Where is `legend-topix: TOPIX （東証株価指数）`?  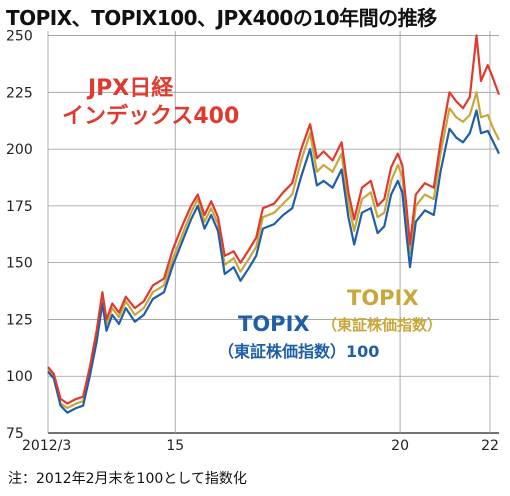
legend-topix: TOPIX （東証株価指数） is located at coordinates (382, 310).